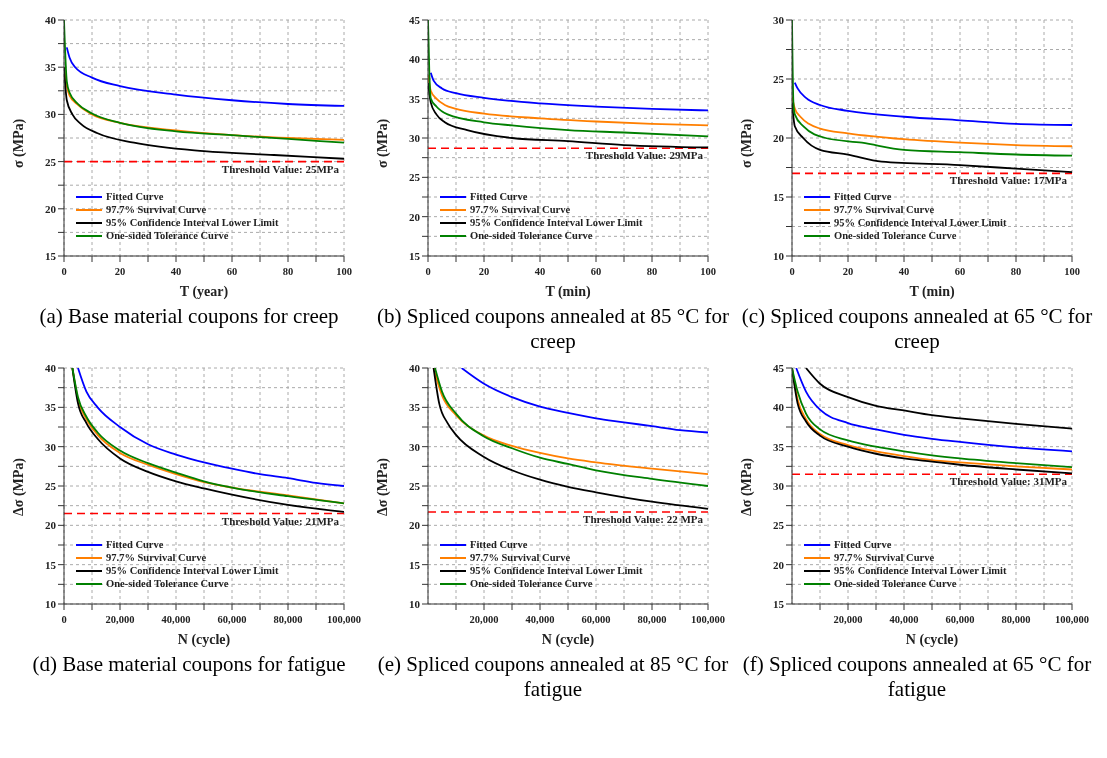 The image size is (1107, 758). I want to click on ref-line-label: Threshold Value: 31MPa, so click(1008, 481).